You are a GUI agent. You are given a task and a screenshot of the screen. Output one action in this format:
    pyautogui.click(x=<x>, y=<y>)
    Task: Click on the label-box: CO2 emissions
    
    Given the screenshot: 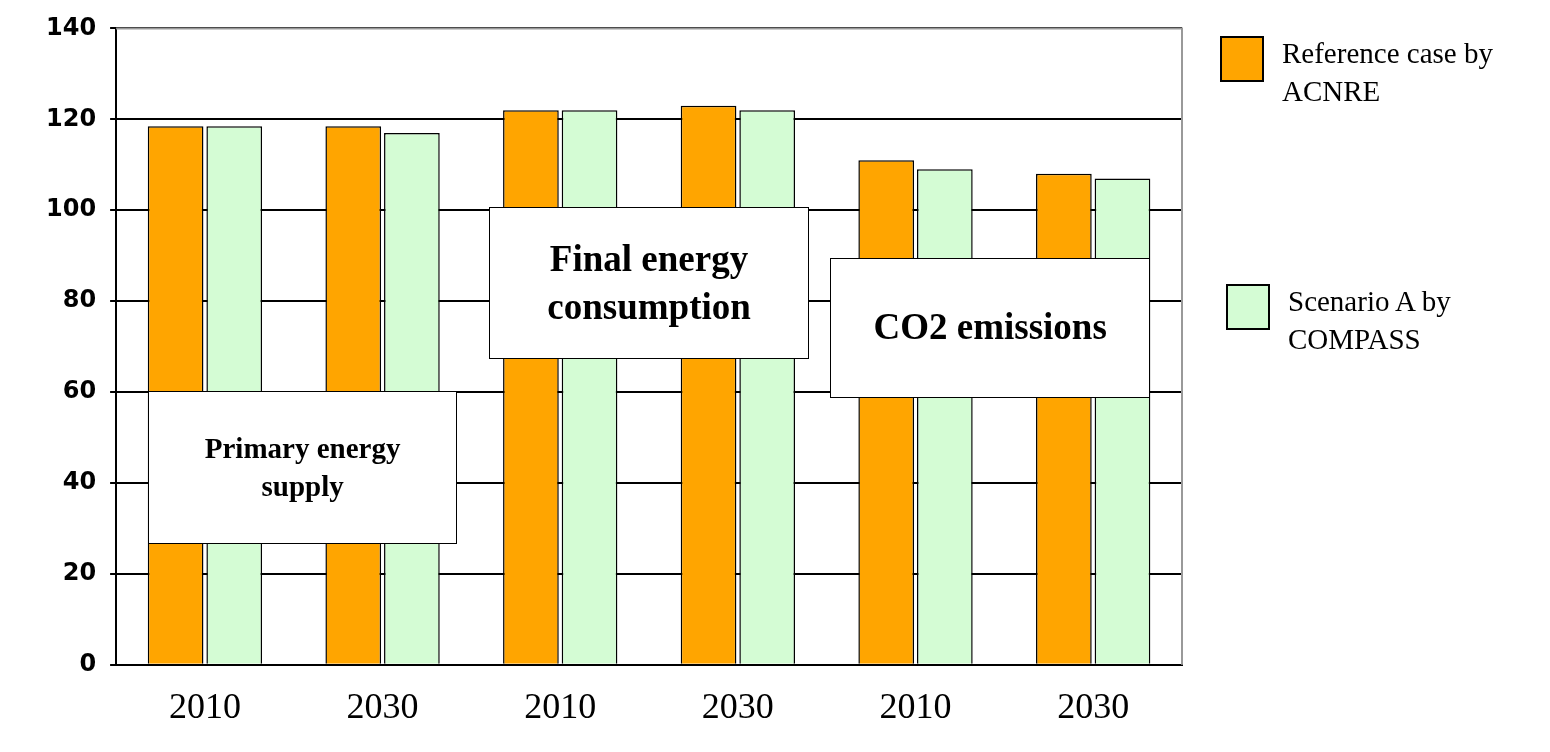 What is the action you would take?
    pyautogui.click(x=990, y=327)
    